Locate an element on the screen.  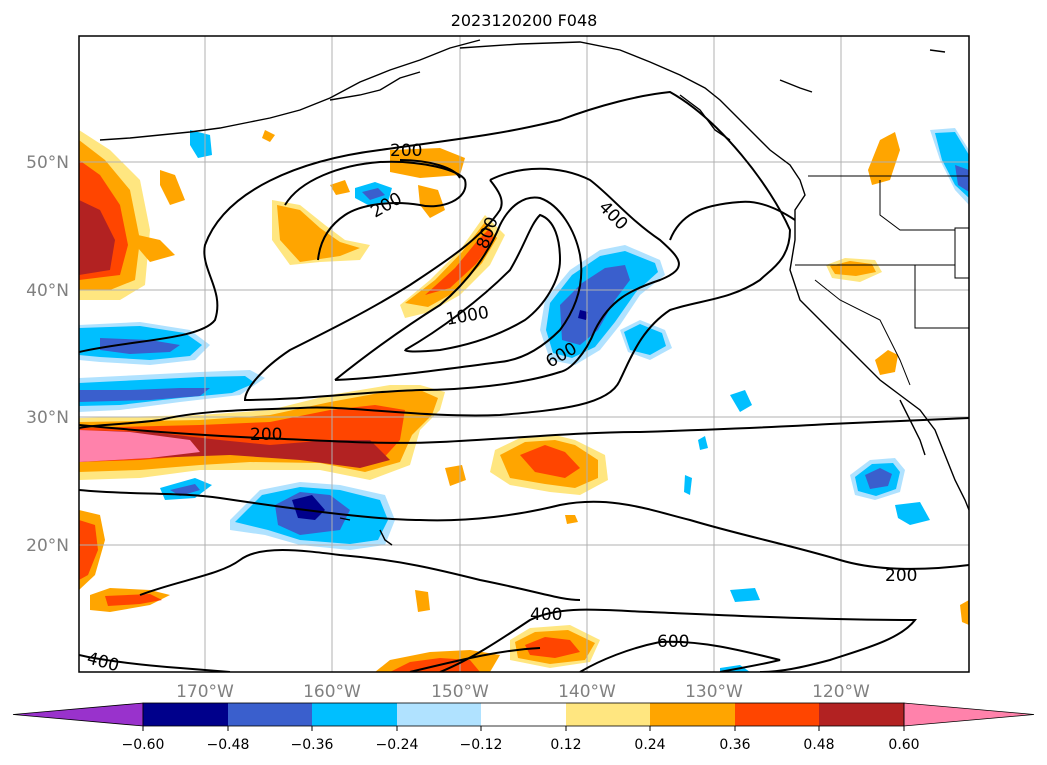
colorbar-tick-label: 0.12 is located at coordinates (565, 745).